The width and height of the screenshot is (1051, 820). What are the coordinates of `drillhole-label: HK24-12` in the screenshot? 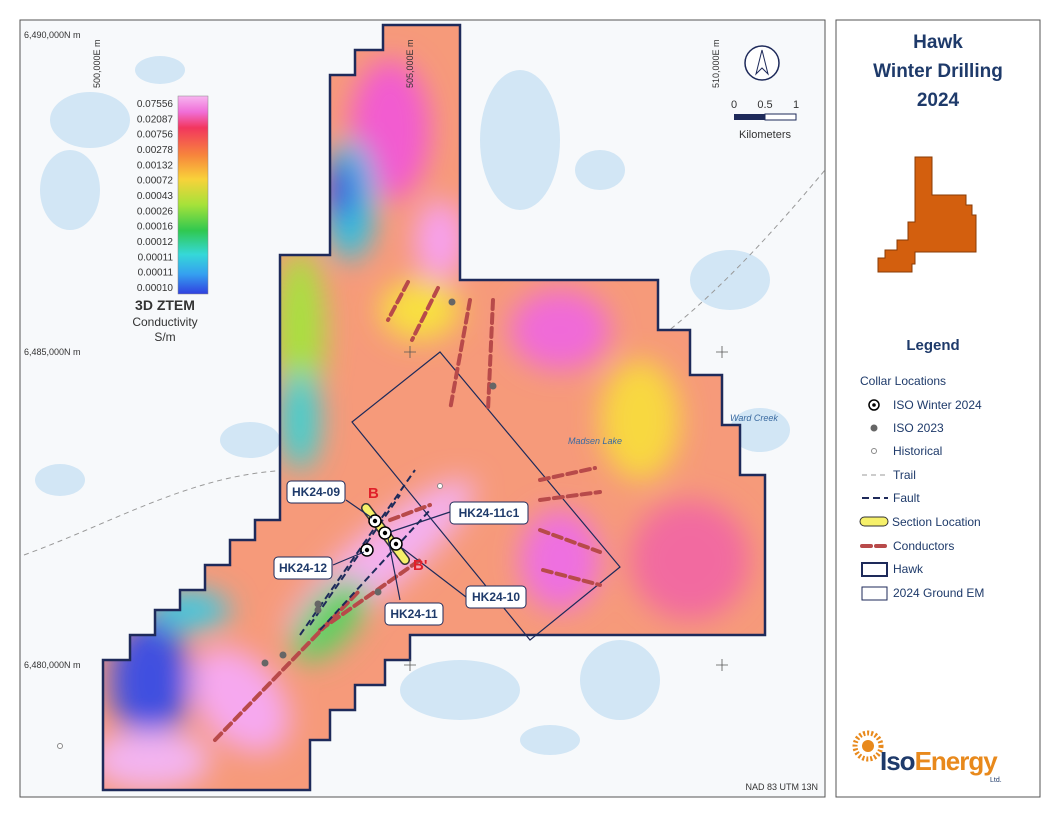 It's located at (303, 568).